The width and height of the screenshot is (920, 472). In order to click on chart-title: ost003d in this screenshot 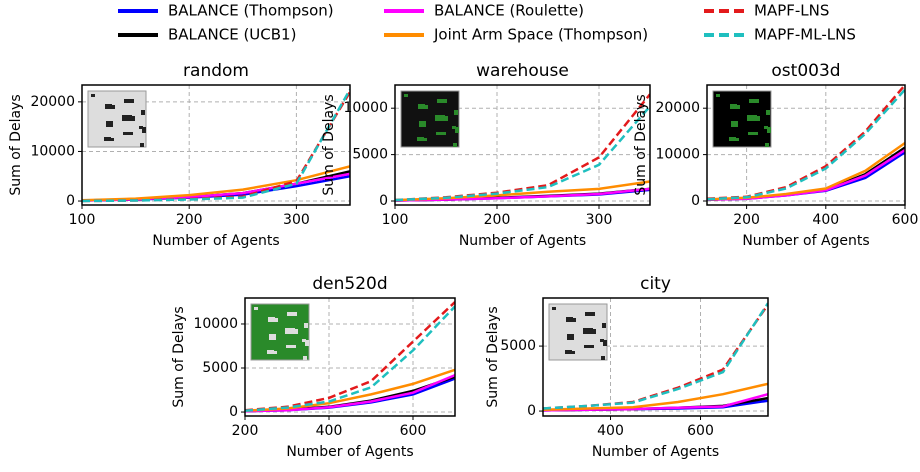, I will do `click(805, 71)`.